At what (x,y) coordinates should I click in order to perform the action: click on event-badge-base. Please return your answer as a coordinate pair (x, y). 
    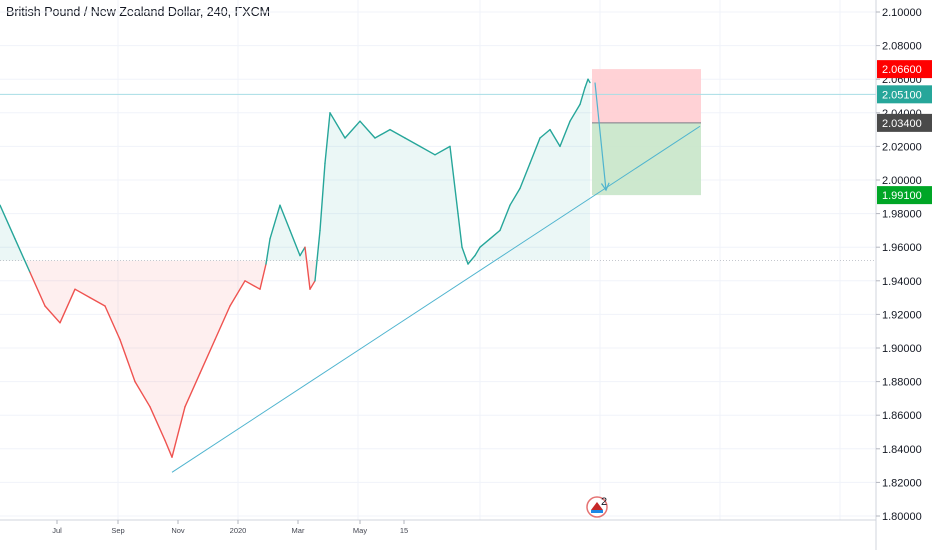
    Looking at the image, I should click on (597, 511).